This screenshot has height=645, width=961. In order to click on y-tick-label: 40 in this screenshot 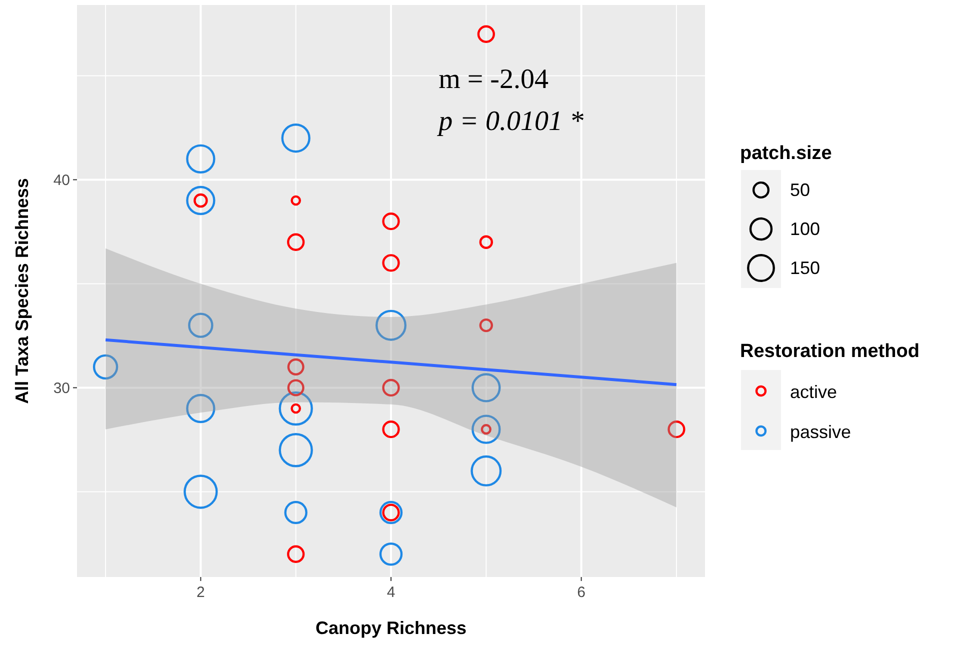, I will do `click(61, 181)`.